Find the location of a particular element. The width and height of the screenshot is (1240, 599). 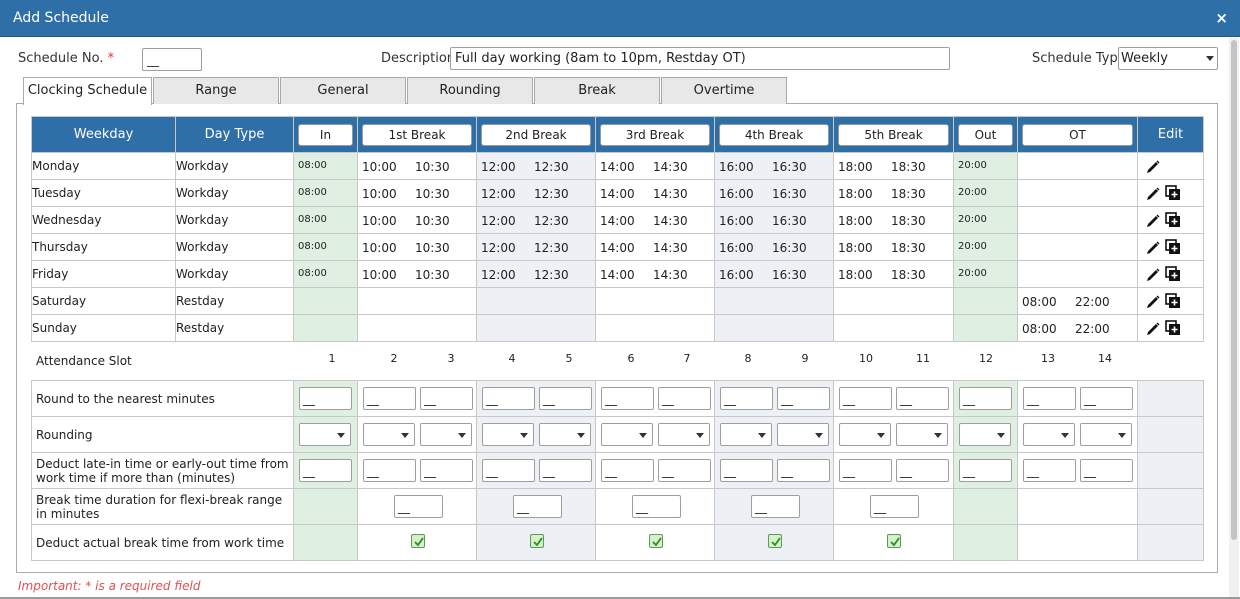

close-icon: × is located at coordinates (1221, 18).